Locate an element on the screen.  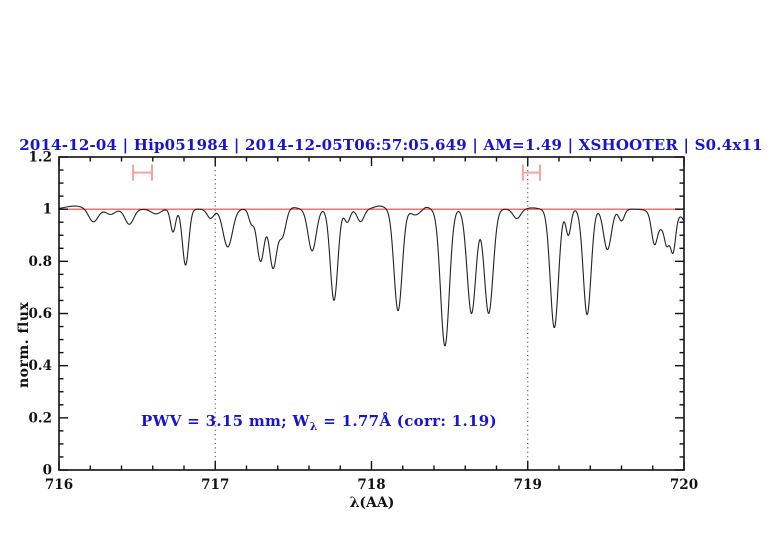
pwv-annotation-post: = 1.77Å (corr: 1.19) is located at coordinates (407, 421).